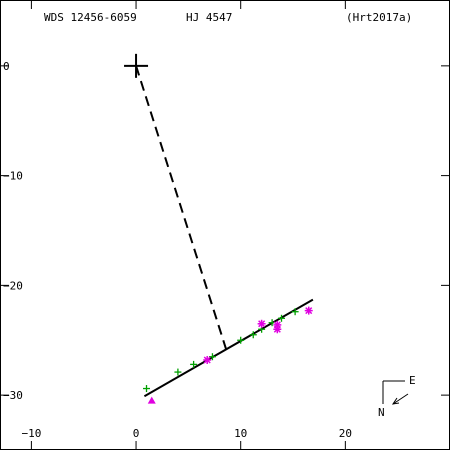 The image size is (450, 450). What do you see at coordinates (13, 395) in the screenshot?
I see `y-tick-label: −30` at bounding box center [13, 395].